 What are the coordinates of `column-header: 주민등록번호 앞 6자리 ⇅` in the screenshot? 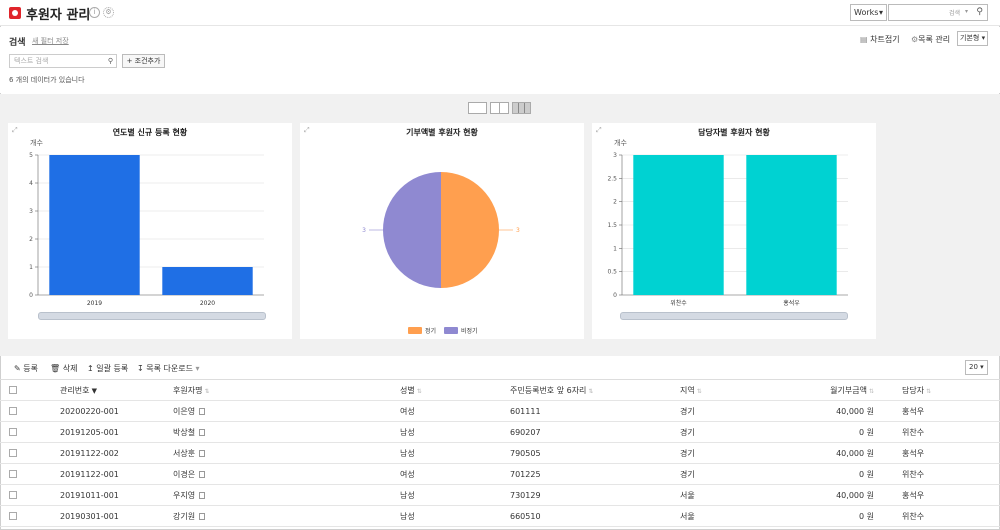 It's located at (595, 390).